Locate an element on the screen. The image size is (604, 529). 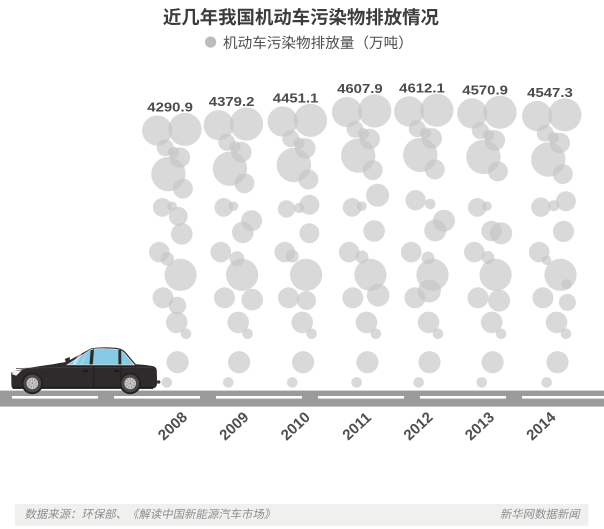
svg-text: 4612.1 is located at coordinates (422, 87).